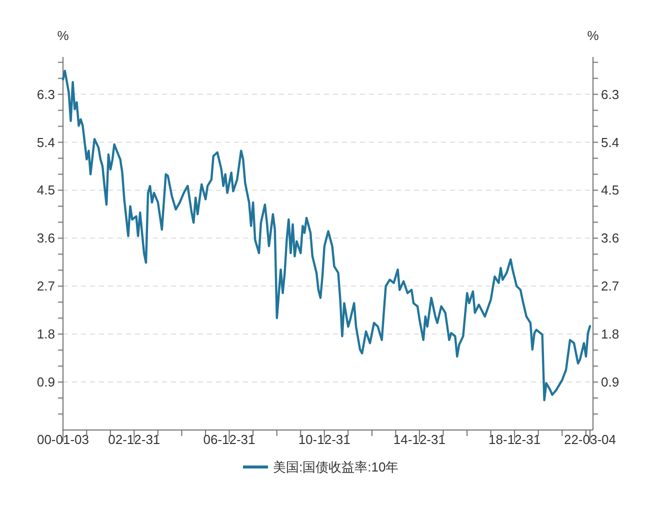 This screenshot has width=655, height=507. I want to click on y2-axis-title: %, so click(593, 35).